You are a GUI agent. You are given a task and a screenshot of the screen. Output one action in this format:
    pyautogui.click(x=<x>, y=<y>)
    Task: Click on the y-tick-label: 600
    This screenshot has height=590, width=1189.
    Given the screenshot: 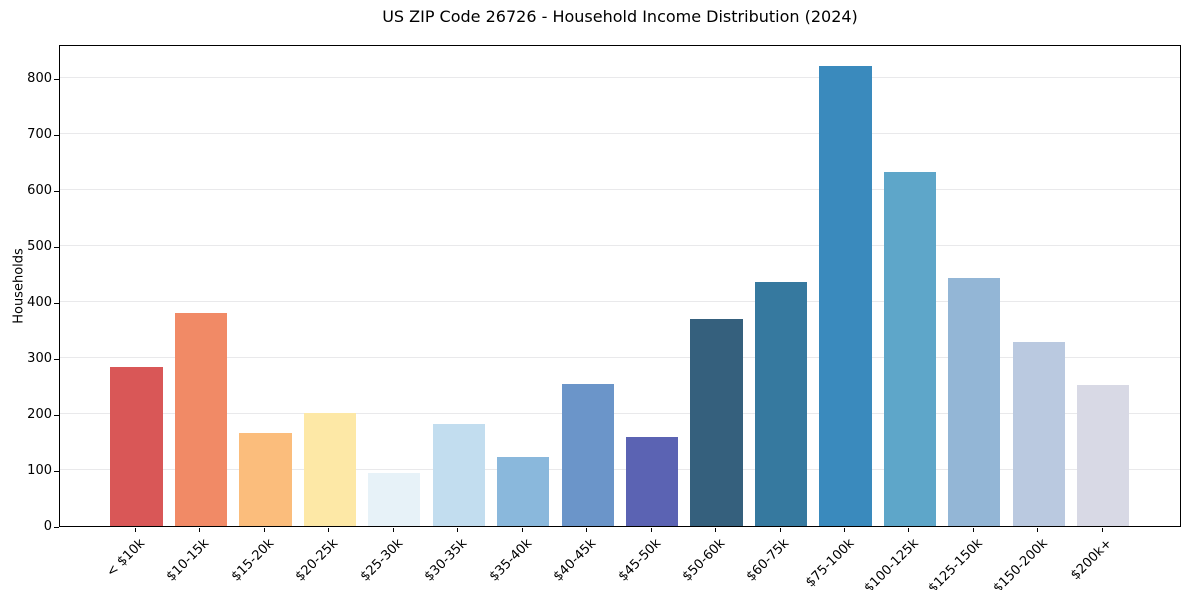 What is the action you would take?
    pyautogui.click(x=39, y=190)
    